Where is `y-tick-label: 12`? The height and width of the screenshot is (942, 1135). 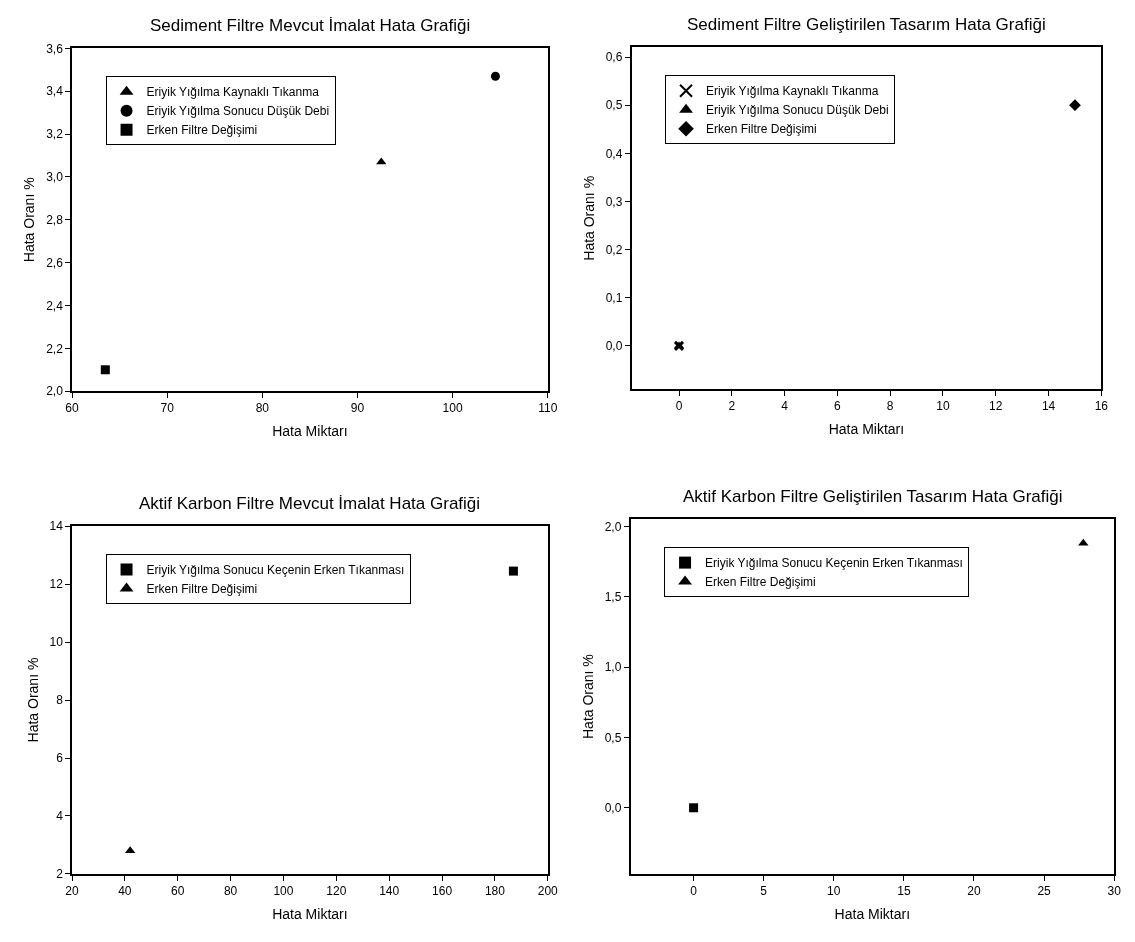 y-tick-label: 12 is located at coordinates (56, 584).